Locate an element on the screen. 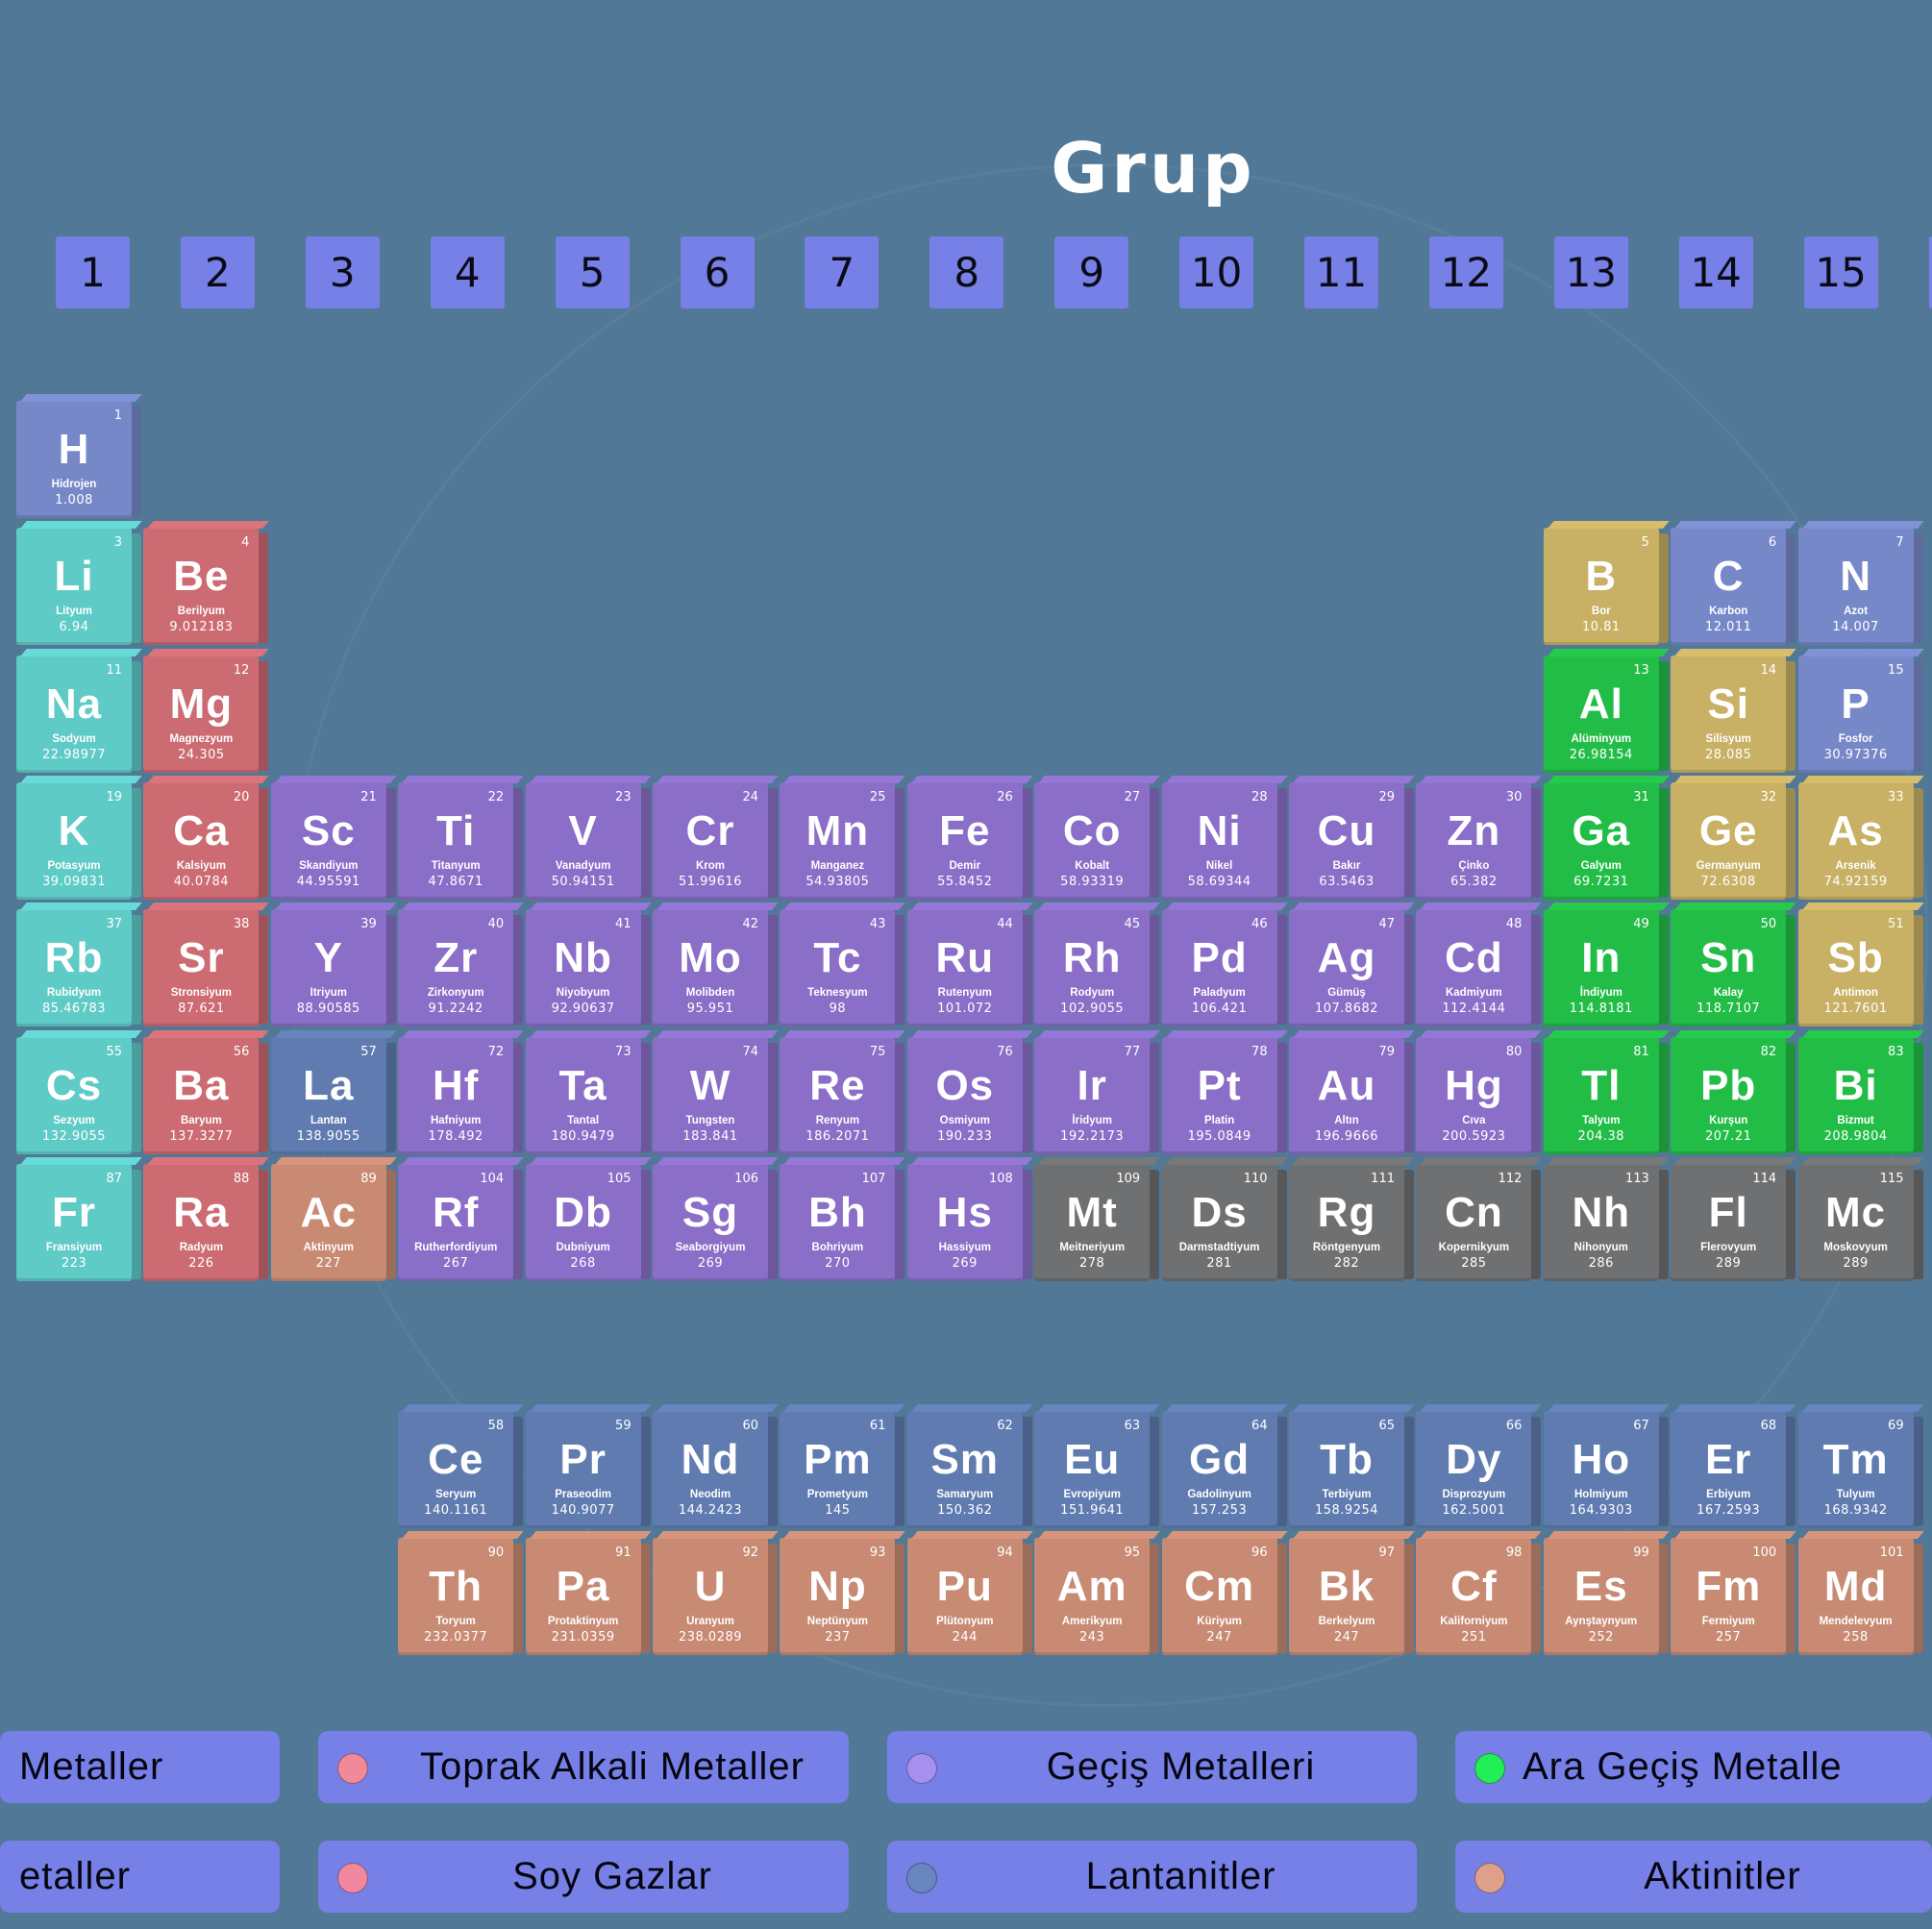 The image size is (1932, 1929). group-button-15: 15 is located at coordinates (1841, 272).